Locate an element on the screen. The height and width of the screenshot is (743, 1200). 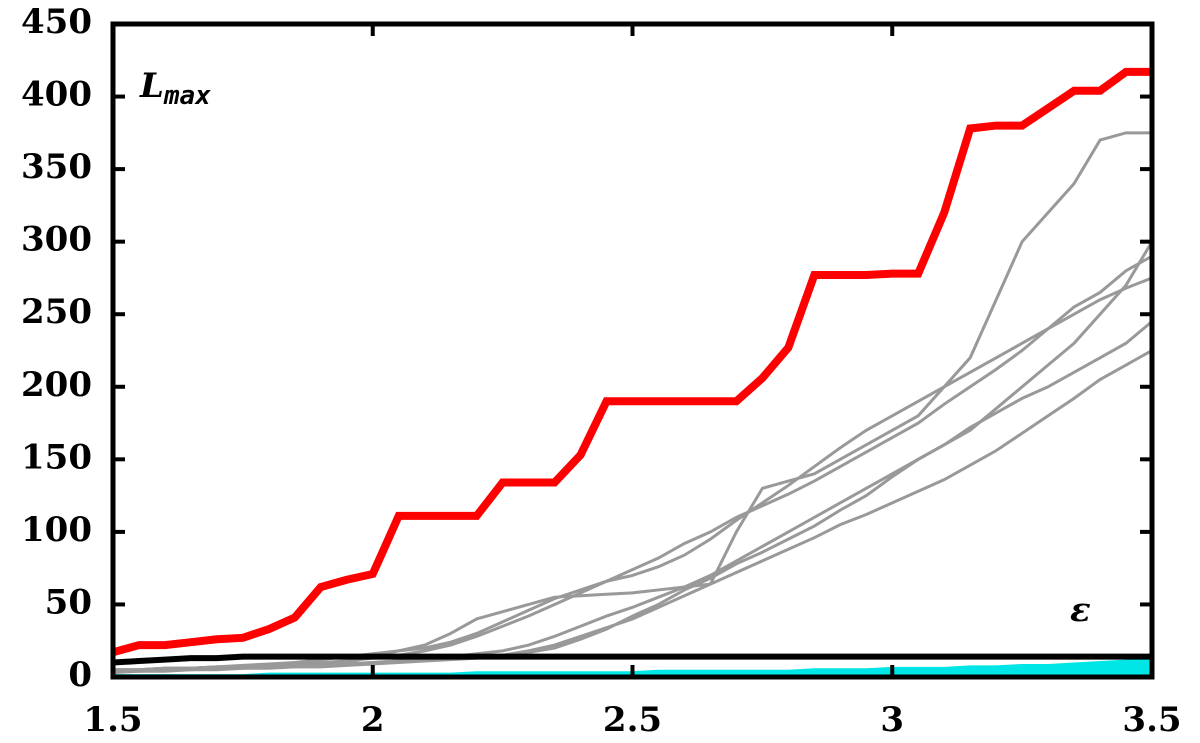
y-tick-label: 300 is located at coordinates (56, 240).